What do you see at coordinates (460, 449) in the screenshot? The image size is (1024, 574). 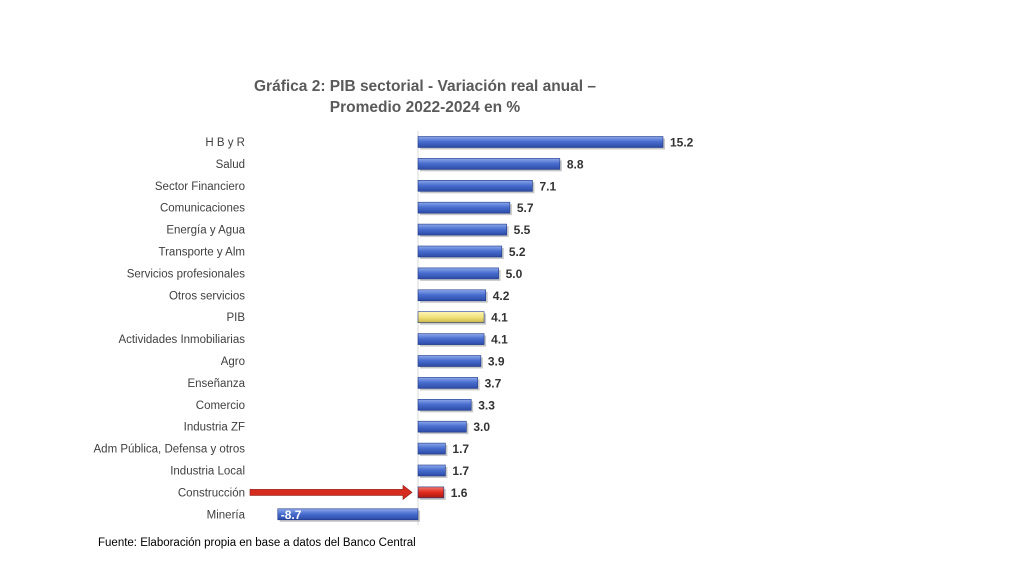 I see `value-label-adm-publica-defensa-y-otros: 1.7` at bounding box center [460, 449].